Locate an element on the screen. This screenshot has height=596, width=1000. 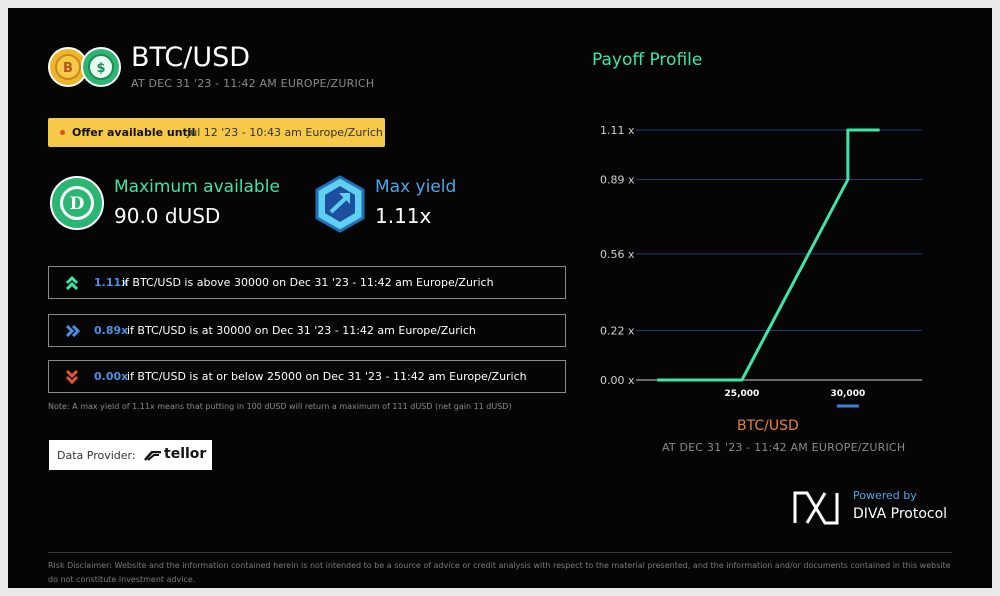
condition-multiplier: 0.89x is located at coordinates (111, 330).